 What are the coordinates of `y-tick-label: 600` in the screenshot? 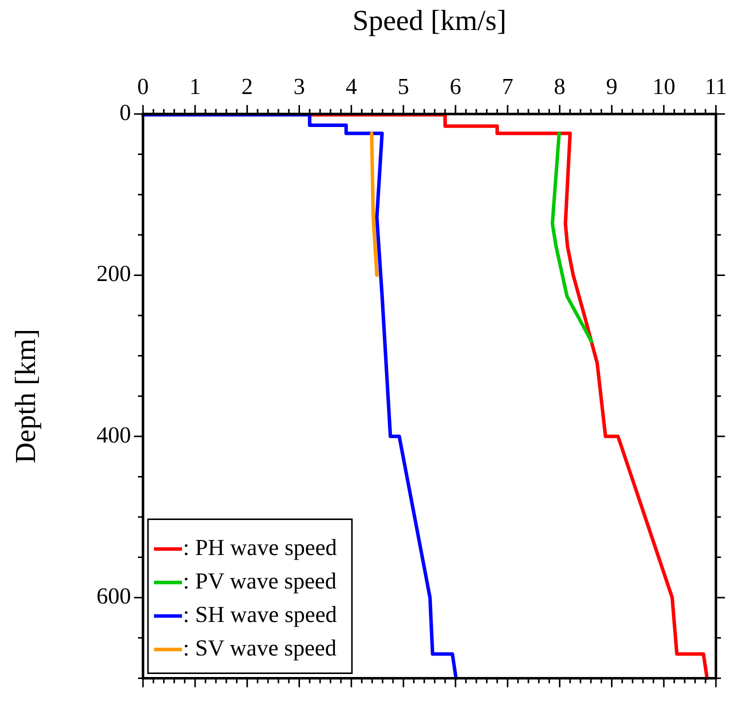 It's located at (113, 596).